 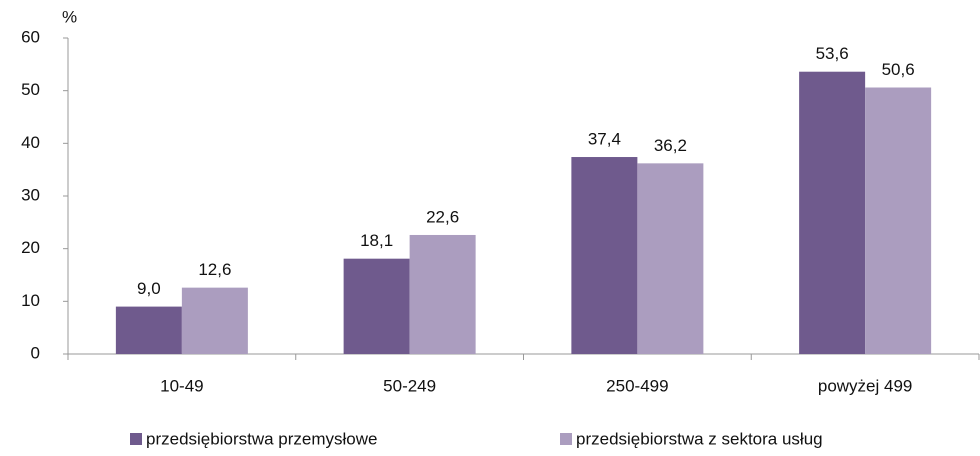 What do you see at coordinates (832, 53) in the screenshot?
I see `data-label: 53,6` at bounding box center [832, 53].